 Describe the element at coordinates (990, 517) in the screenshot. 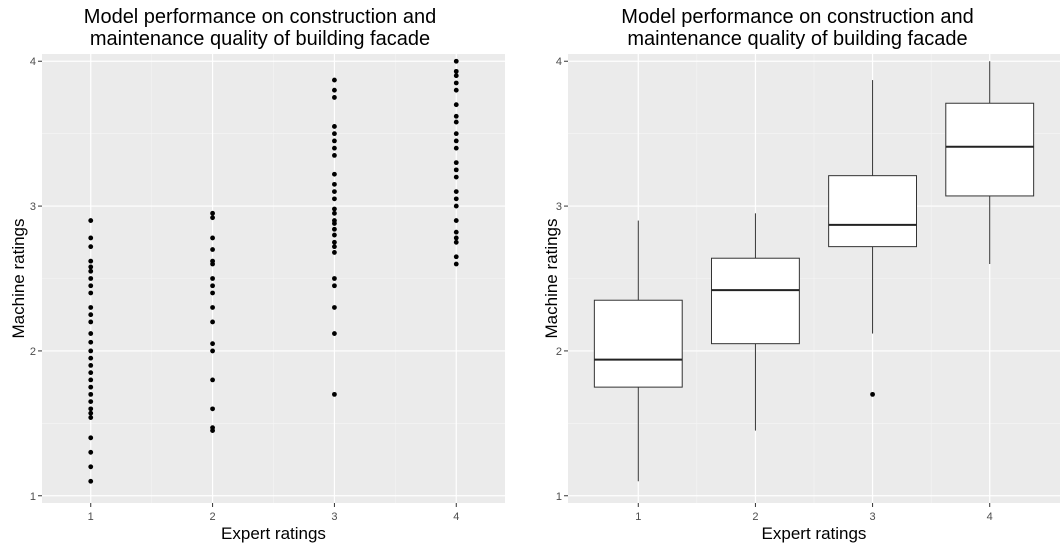

I see `x-tick-label: 4` at that location.